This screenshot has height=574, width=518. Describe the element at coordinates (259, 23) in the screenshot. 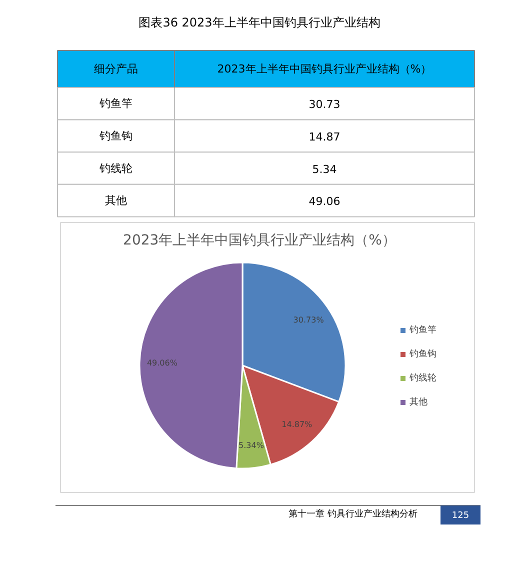

I see `chart-title: 图表36 2023年上半年中国钓具行业产业结构` at that location.